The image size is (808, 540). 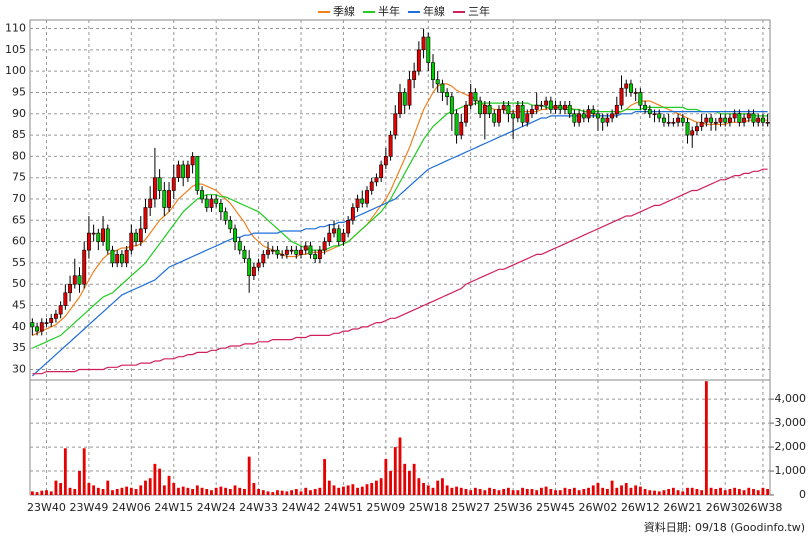 I want to click on x-tick-label: 26W30, so click(x=725, y=507).